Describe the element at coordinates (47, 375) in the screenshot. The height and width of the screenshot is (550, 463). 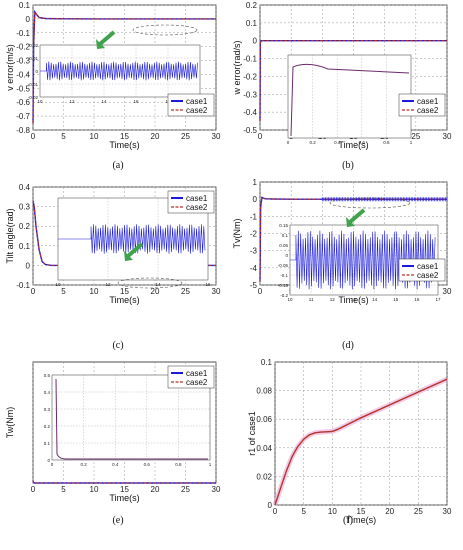
I see `inset-y-tick-label: 0.5` at that location.